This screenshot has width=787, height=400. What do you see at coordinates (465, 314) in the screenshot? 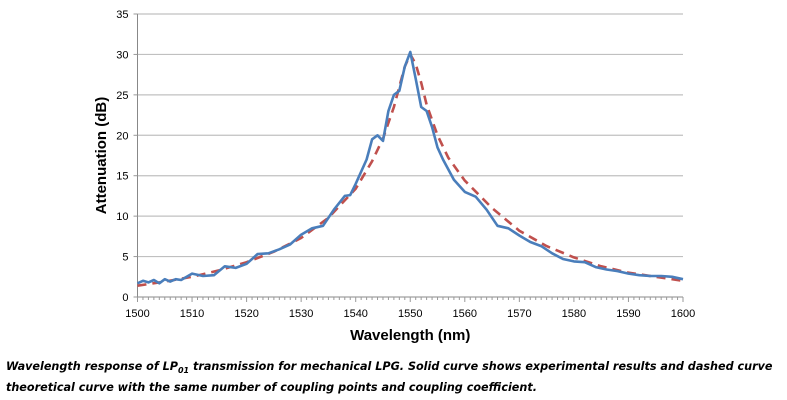
I see `x-tick-label: 1560` at bounding box center [465, 314].